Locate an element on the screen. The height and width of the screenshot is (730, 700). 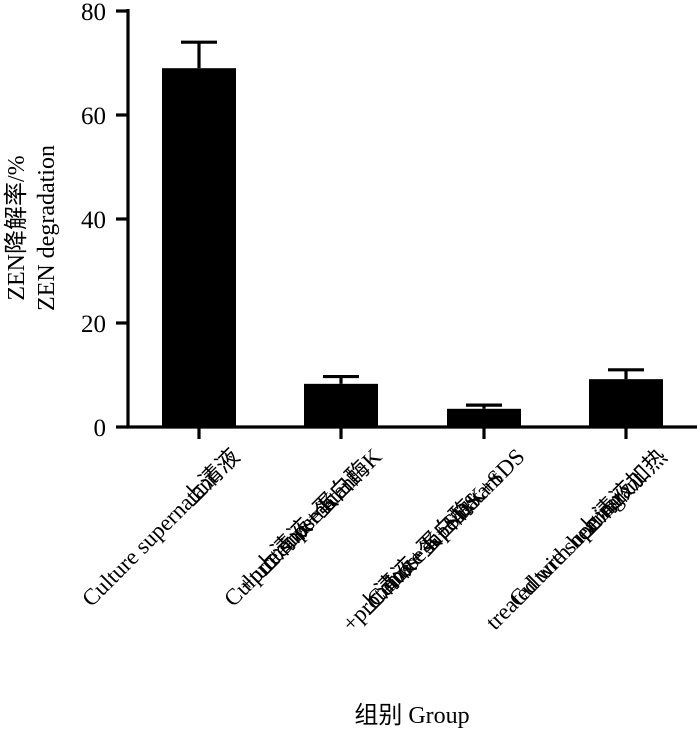
y-tick-label: 80 is located at coordinates (93, 13).